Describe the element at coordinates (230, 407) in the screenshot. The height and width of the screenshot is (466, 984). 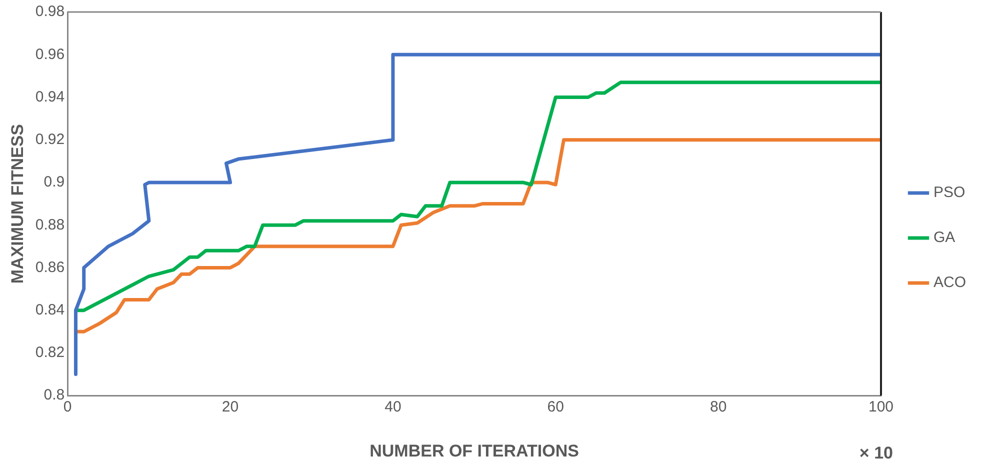
I see `x-tick-label: 20` at that location.